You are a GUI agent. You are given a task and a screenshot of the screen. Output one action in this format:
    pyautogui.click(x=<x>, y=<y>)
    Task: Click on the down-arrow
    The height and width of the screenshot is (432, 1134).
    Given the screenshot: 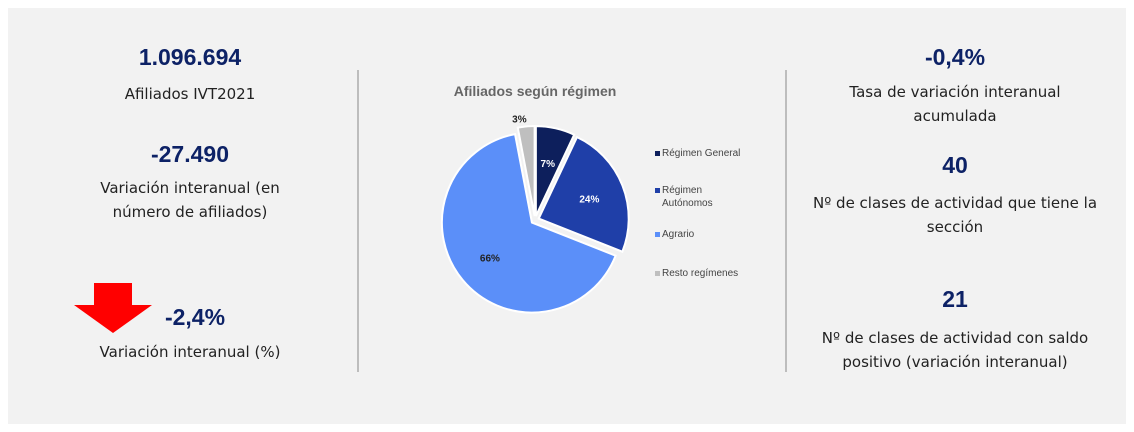 What is the action you would take?
    pyautogui.click(x=113, y=308)
    